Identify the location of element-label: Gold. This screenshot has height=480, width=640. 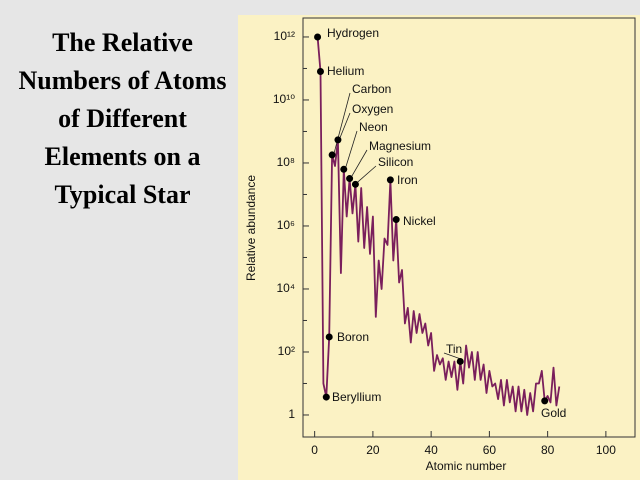
(553, 413).